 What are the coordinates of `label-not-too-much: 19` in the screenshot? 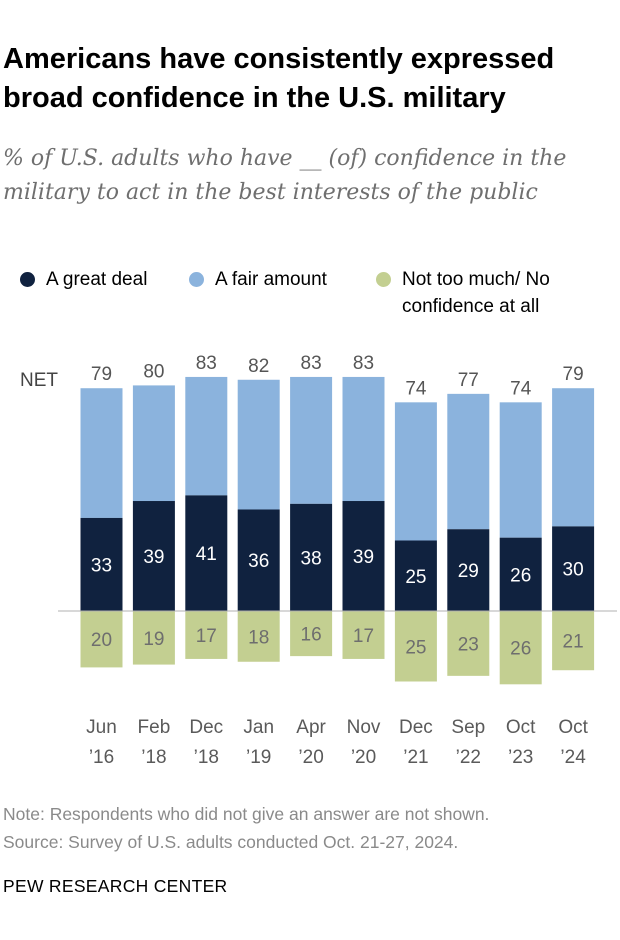 It's located at (153, 639).